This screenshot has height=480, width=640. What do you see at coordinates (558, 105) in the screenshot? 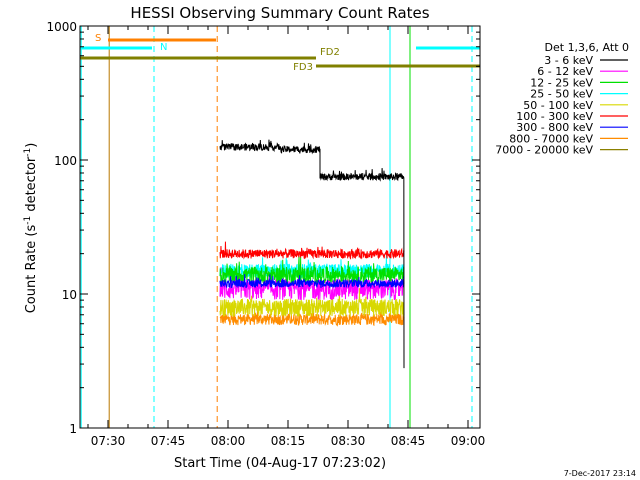
I see `legend-entry-4: 50 - 100 keV` at bounding box center [558, 105].